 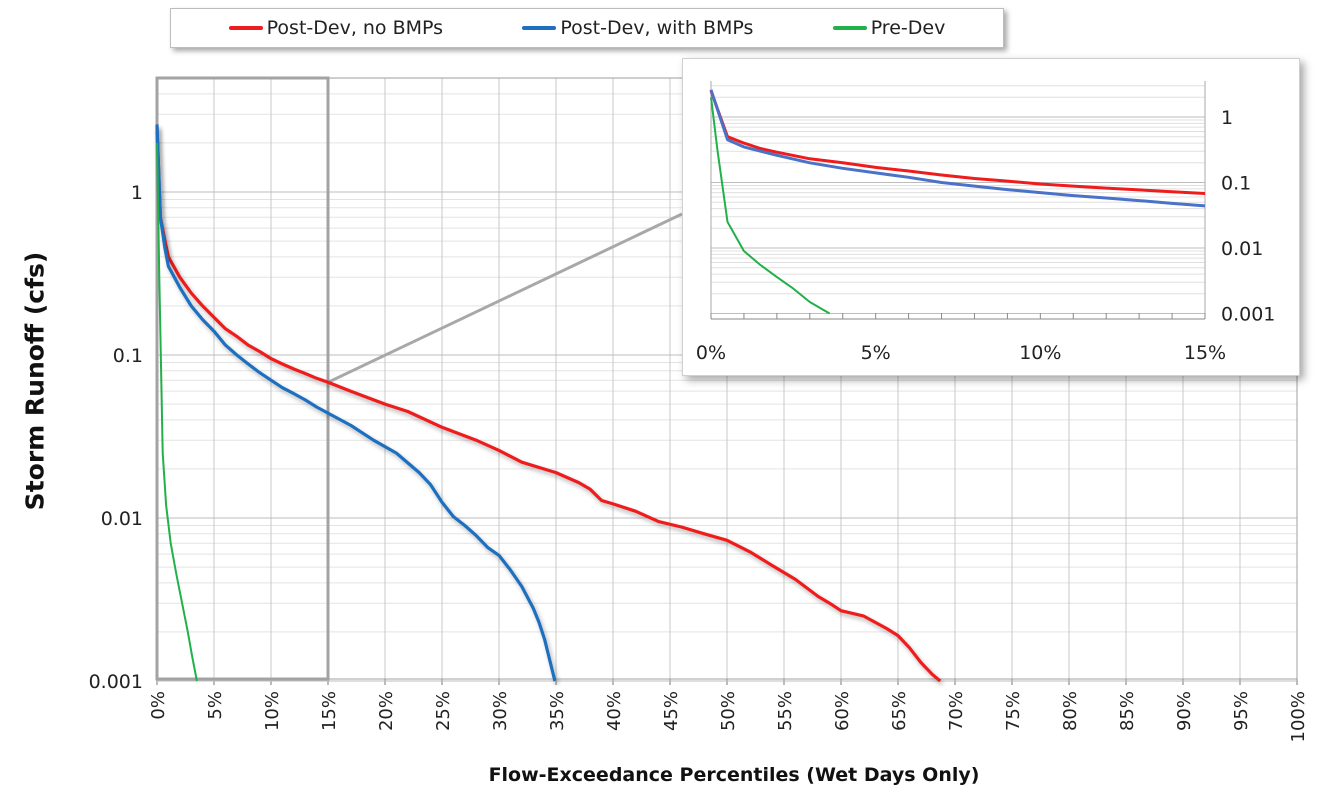 What do you see at coordinates (1070, 711) in the screenshot?
I see `x-tick-label: 80%` at bounding box center [1070, 711].